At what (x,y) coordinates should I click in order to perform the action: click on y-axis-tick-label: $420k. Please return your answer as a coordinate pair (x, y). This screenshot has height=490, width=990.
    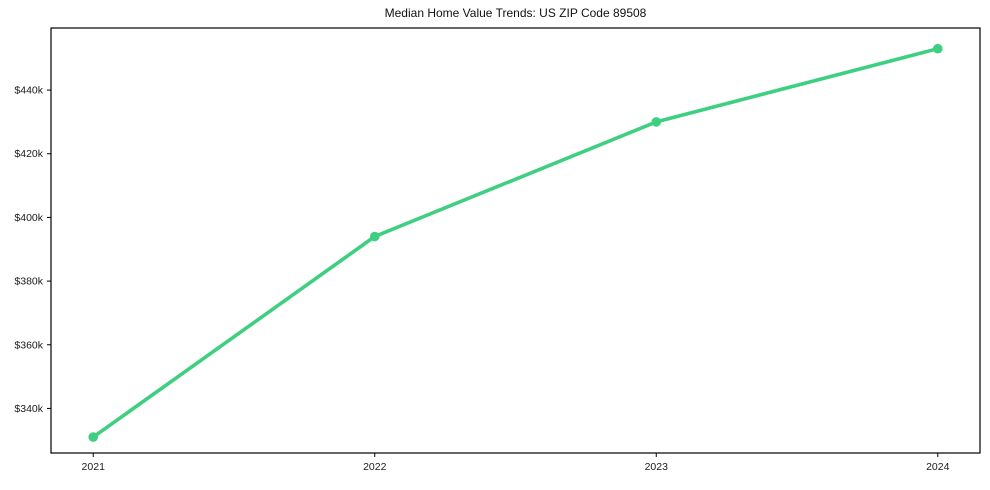
    Looking at the image, I should click on (28, 154).